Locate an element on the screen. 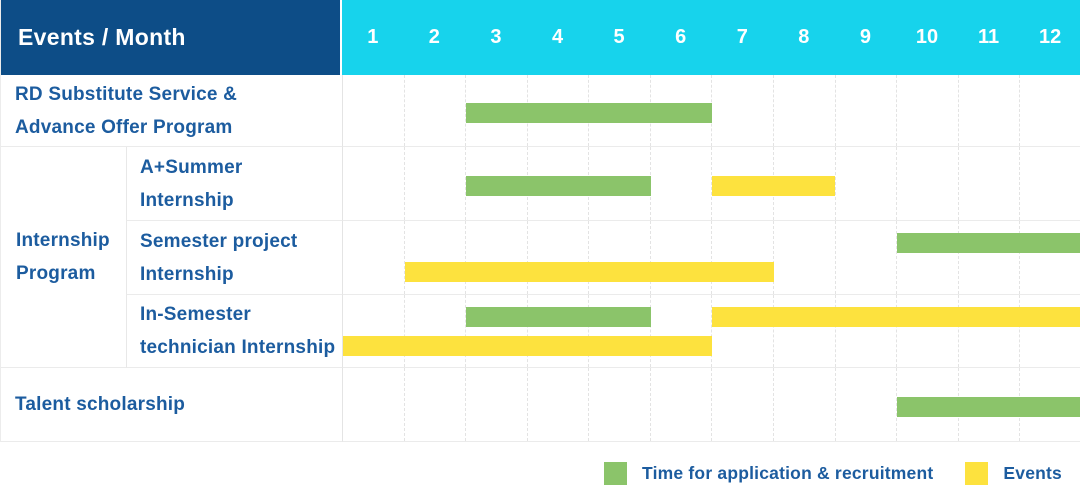 This screenshot has height=494, width=1080. events-swatch-icon is located at coordinates (977, 473).